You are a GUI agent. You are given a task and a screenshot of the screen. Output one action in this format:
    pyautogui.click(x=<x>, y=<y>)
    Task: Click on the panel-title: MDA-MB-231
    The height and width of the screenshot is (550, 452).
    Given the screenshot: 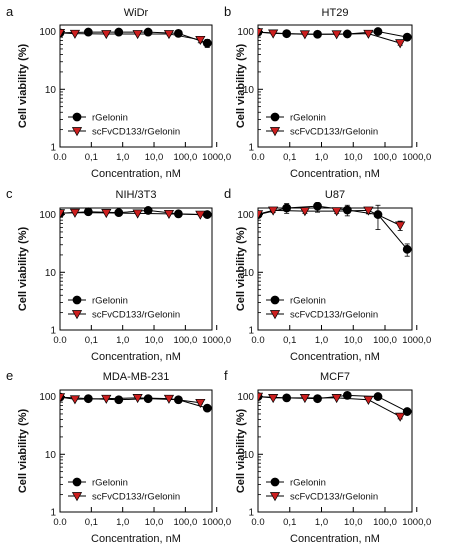 What is the action you would take?
    pyautogui.click(x=136, y=377)
    